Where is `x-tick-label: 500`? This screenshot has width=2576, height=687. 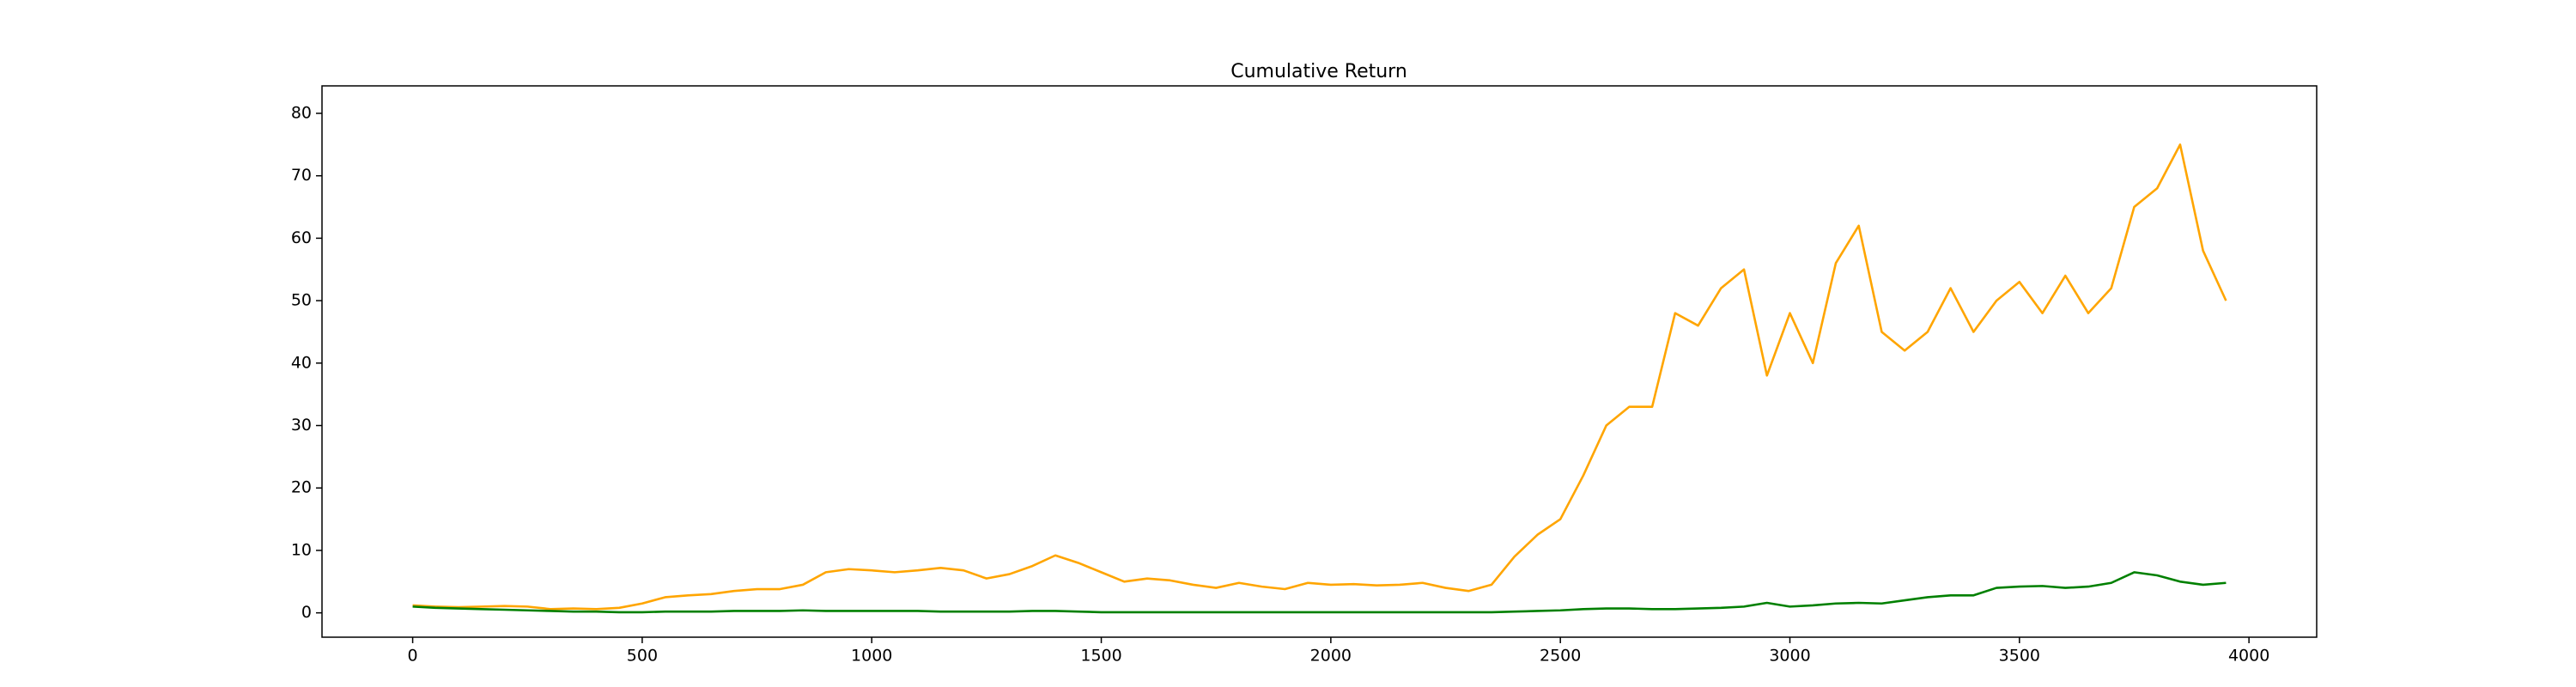
x-tick-label: 500 is located at coordinates (642, 656).